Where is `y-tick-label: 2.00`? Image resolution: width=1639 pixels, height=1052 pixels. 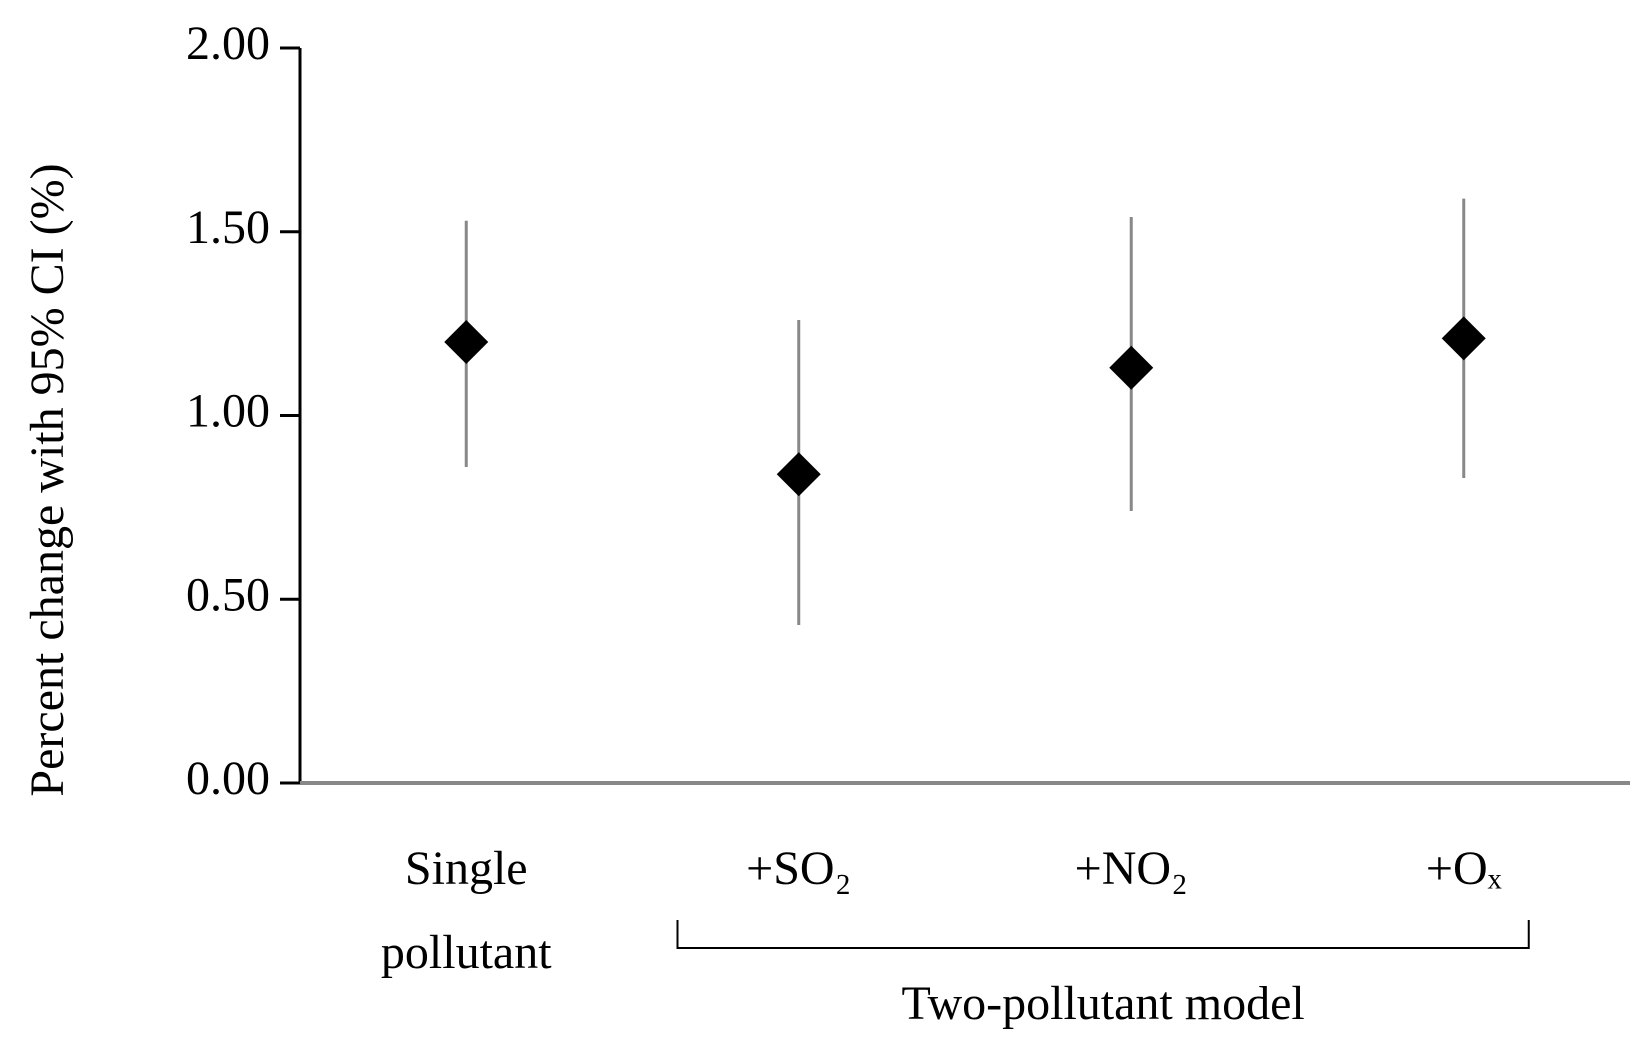 y-tick-label: 2.00 is located at coordinates (228, 43).